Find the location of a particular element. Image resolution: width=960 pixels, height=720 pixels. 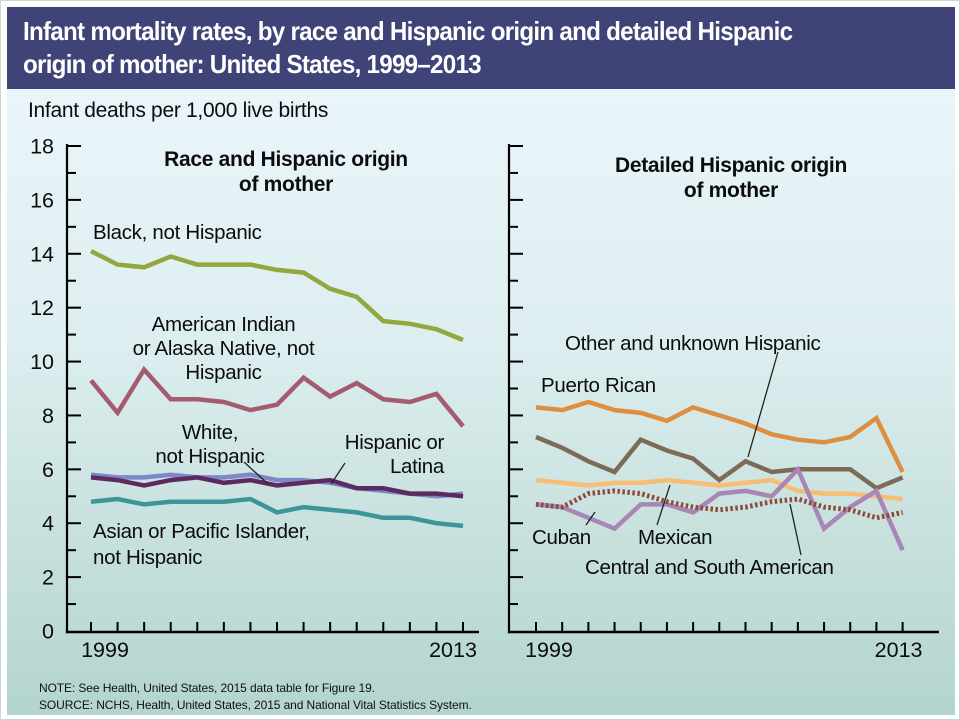

left-panel-title: Race and Hispanic origin of mother is located at coordinates (286, 172).